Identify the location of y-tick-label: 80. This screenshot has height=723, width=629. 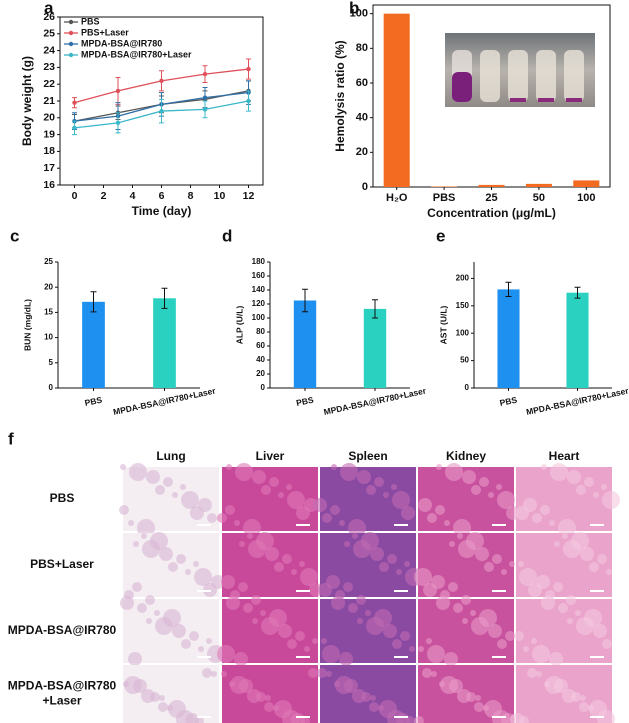
(362, 48).